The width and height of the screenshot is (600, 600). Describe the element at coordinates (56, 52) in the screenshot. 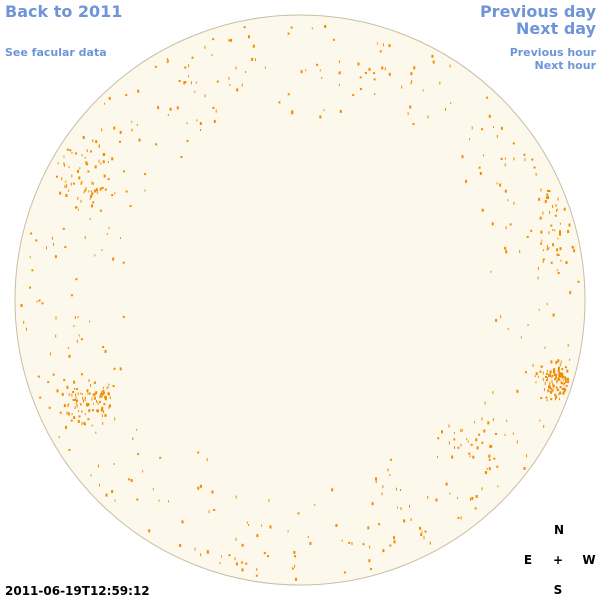

I see `facular-link: See facular data` at that location.